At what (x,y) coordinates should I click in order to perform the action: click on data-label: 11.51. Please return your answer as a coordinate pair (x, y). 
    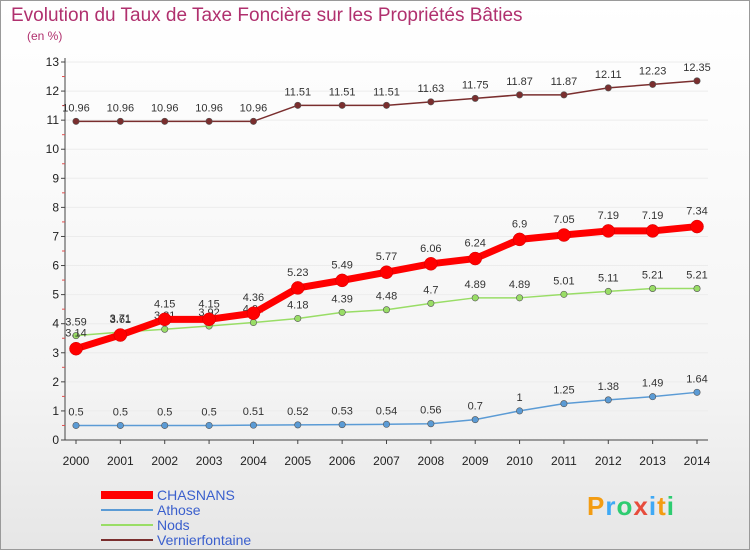
    Looking at the image, I should click on (386, 92).